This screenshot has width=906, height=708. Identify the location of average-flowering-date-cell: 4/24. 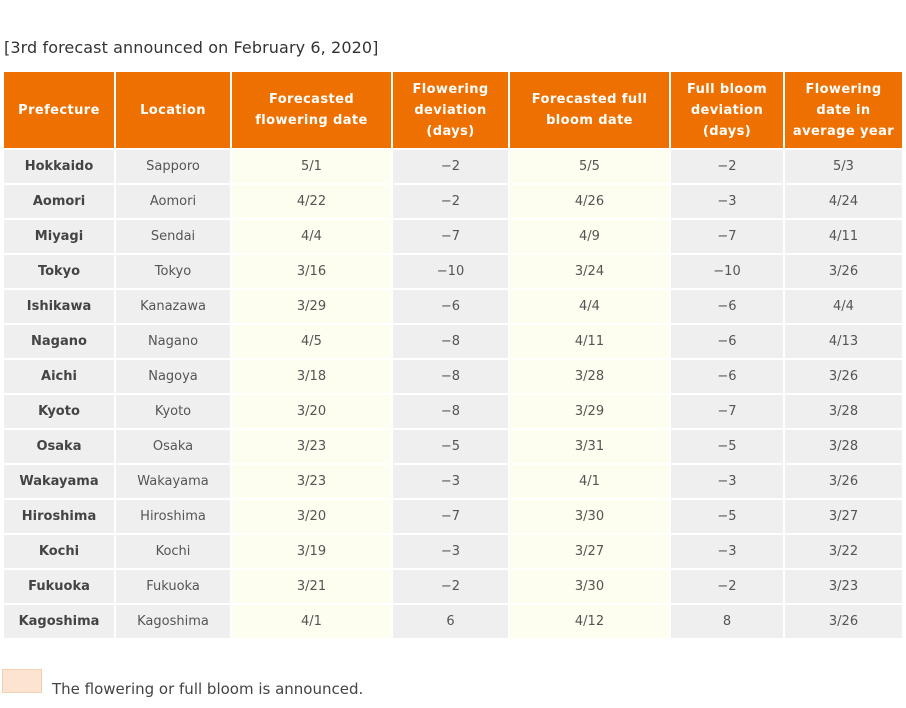
(843, 201).